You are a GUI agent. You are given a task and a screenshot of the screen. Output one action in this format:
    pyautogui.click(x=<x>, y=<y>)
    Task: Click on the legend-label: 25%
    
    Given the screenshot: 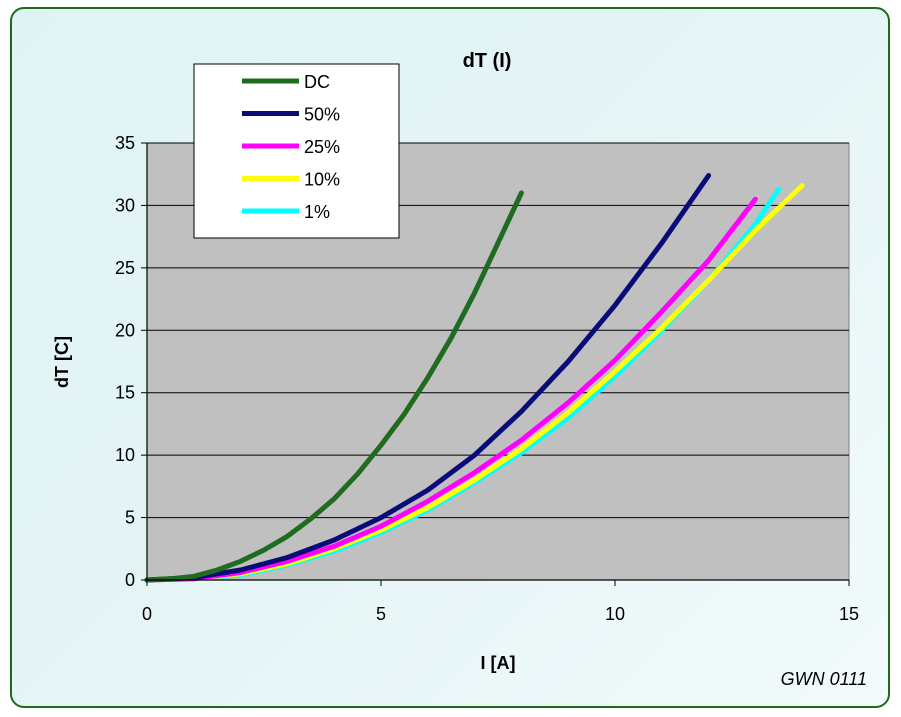 What is the action you would take?
    pyautogui.click(x=322, y=147)
    